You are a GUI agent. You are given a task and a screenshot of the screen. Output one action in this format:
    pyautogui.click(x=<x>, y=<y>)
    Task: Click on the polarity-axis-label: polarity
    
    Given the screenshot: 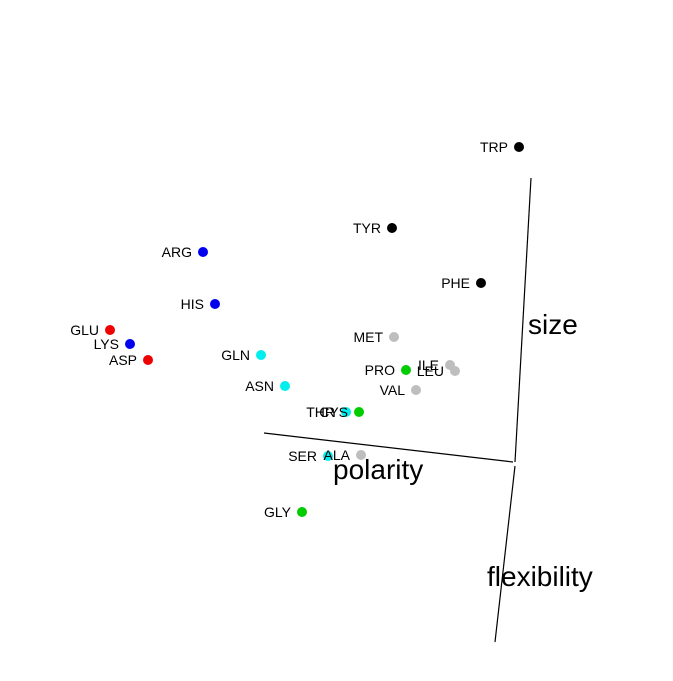 What is the action you would take?
    pyautogui.click(x=378, y=469)
    